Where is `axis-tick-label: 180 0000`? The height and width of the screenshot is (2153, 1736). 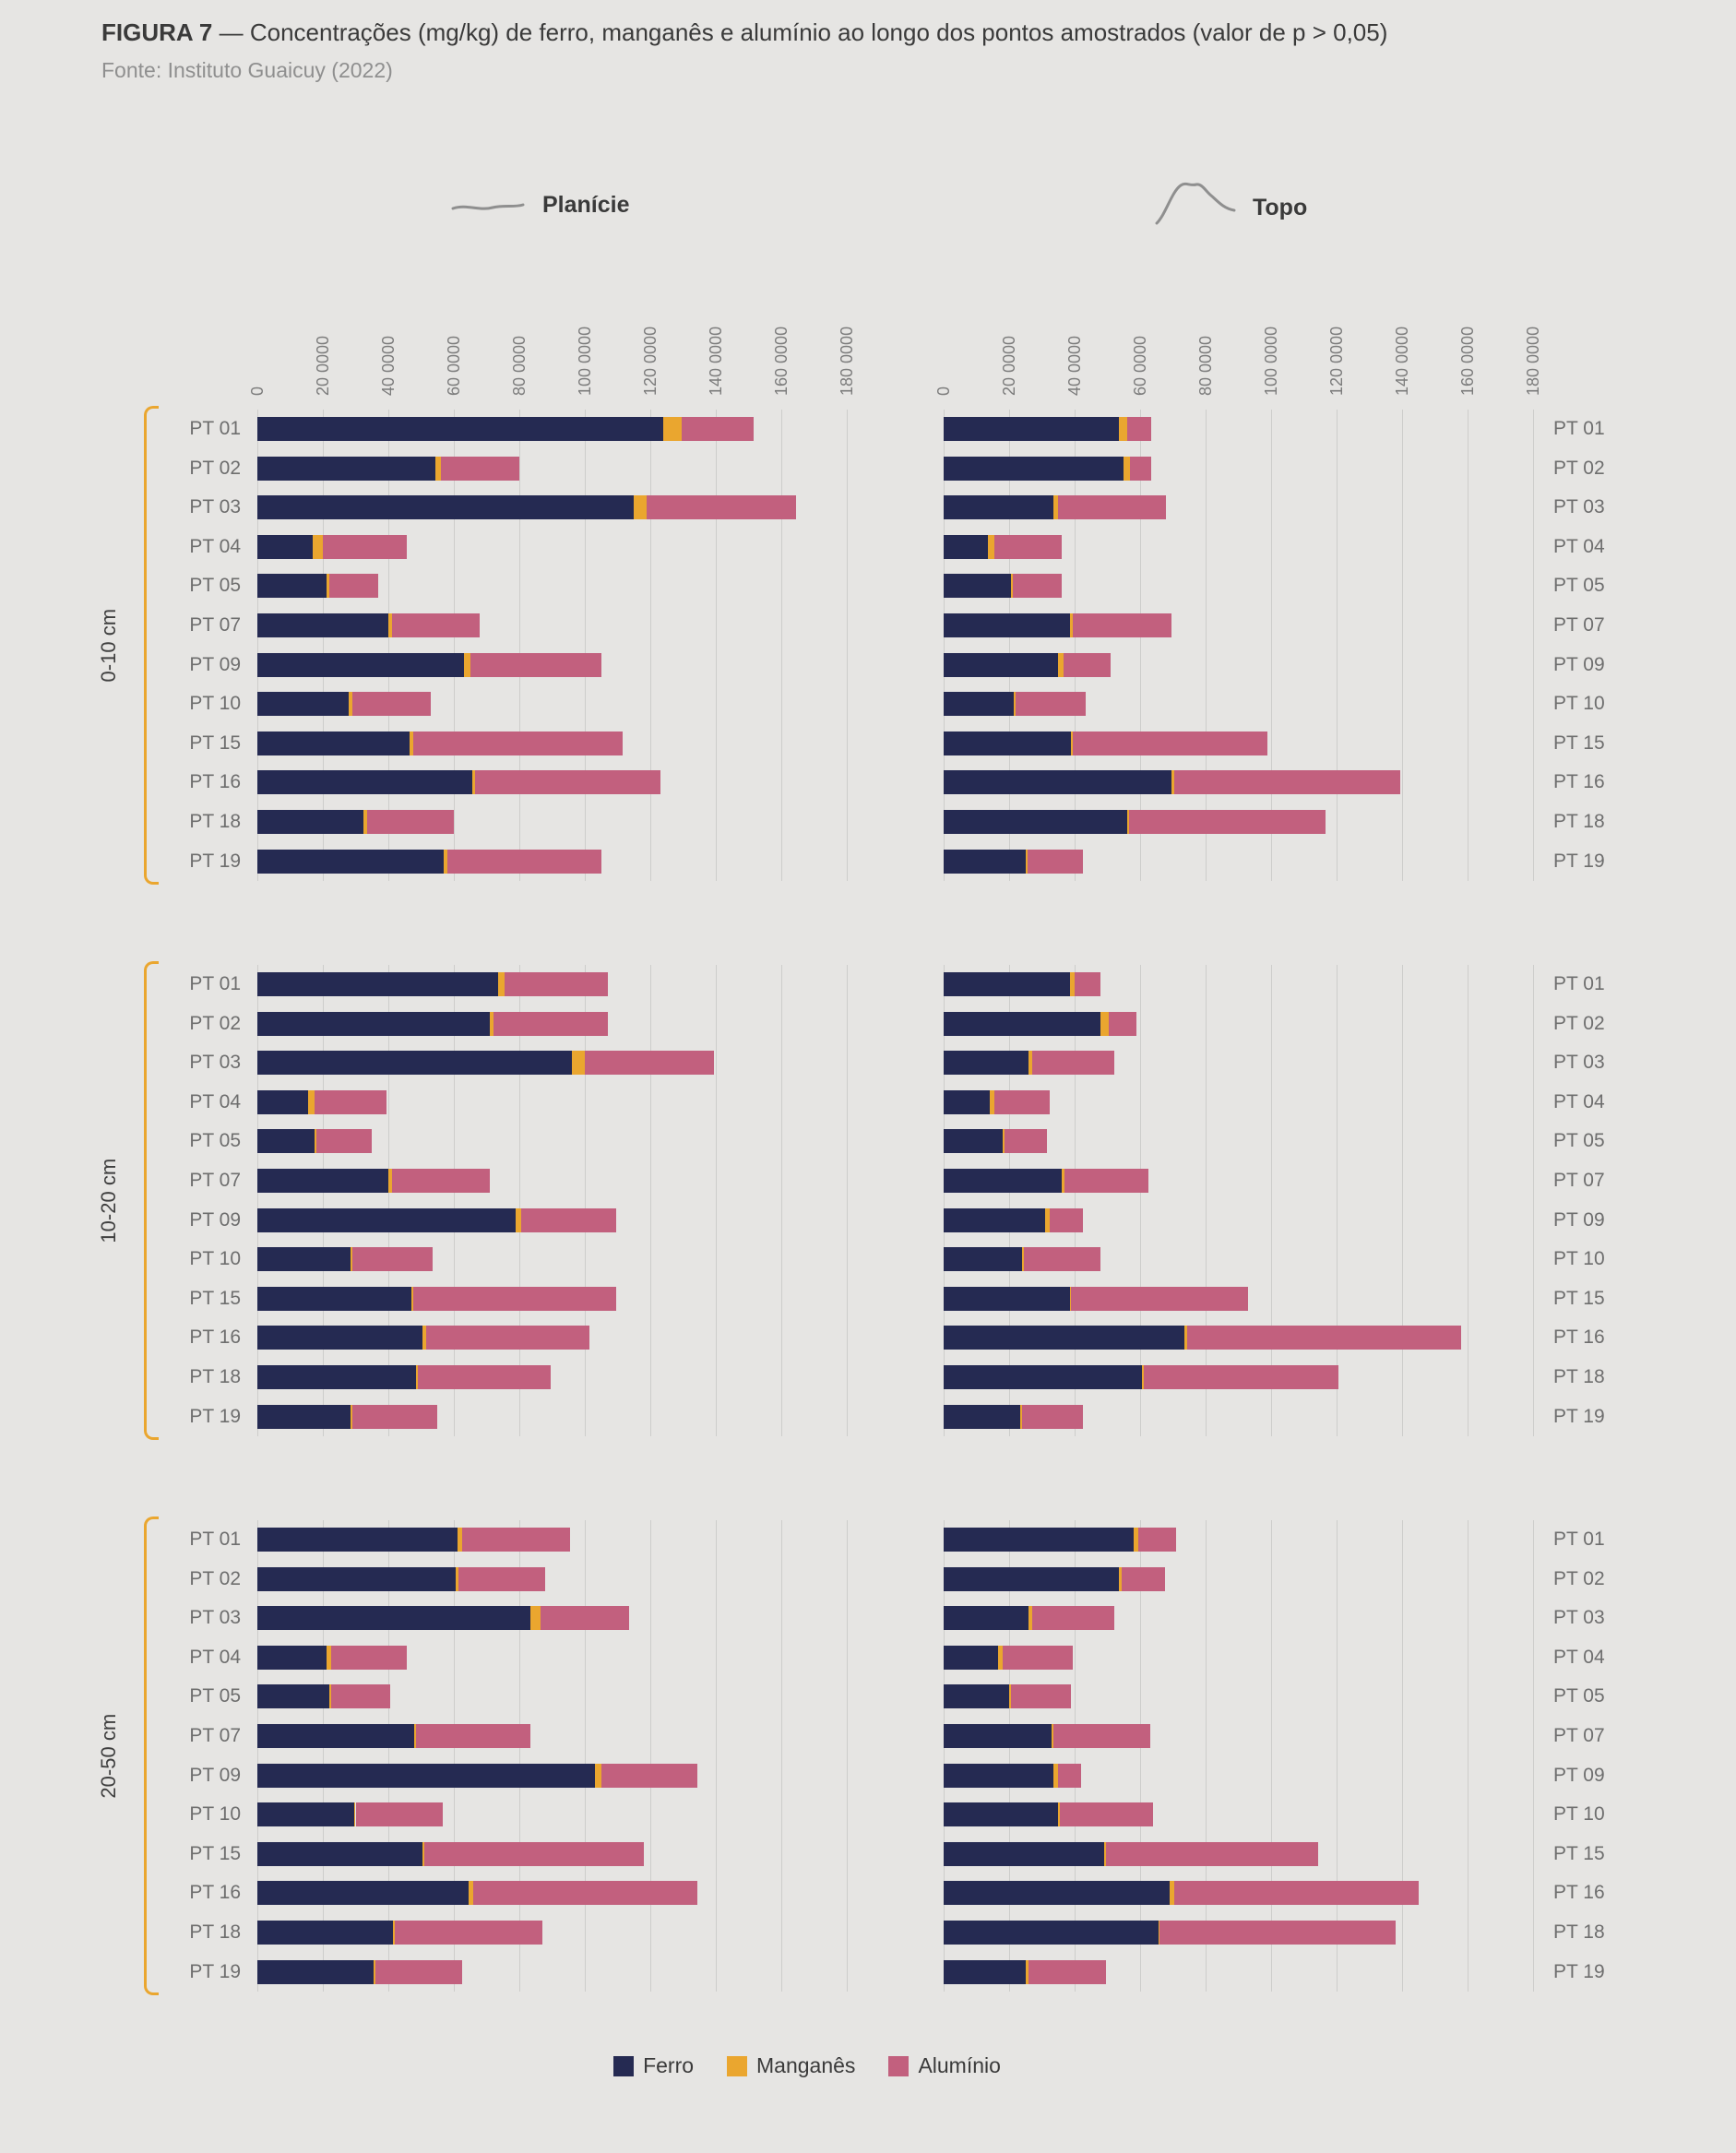 axis-tick-label: 180 0000 is located at coordinates (847, 361).